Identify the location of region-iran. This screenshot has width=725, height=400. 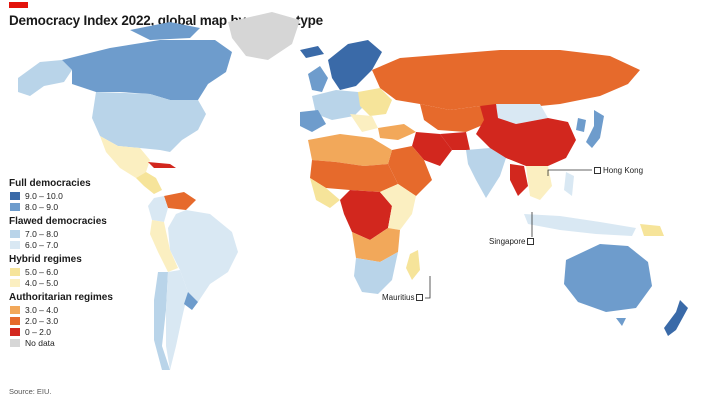
(432, 149).